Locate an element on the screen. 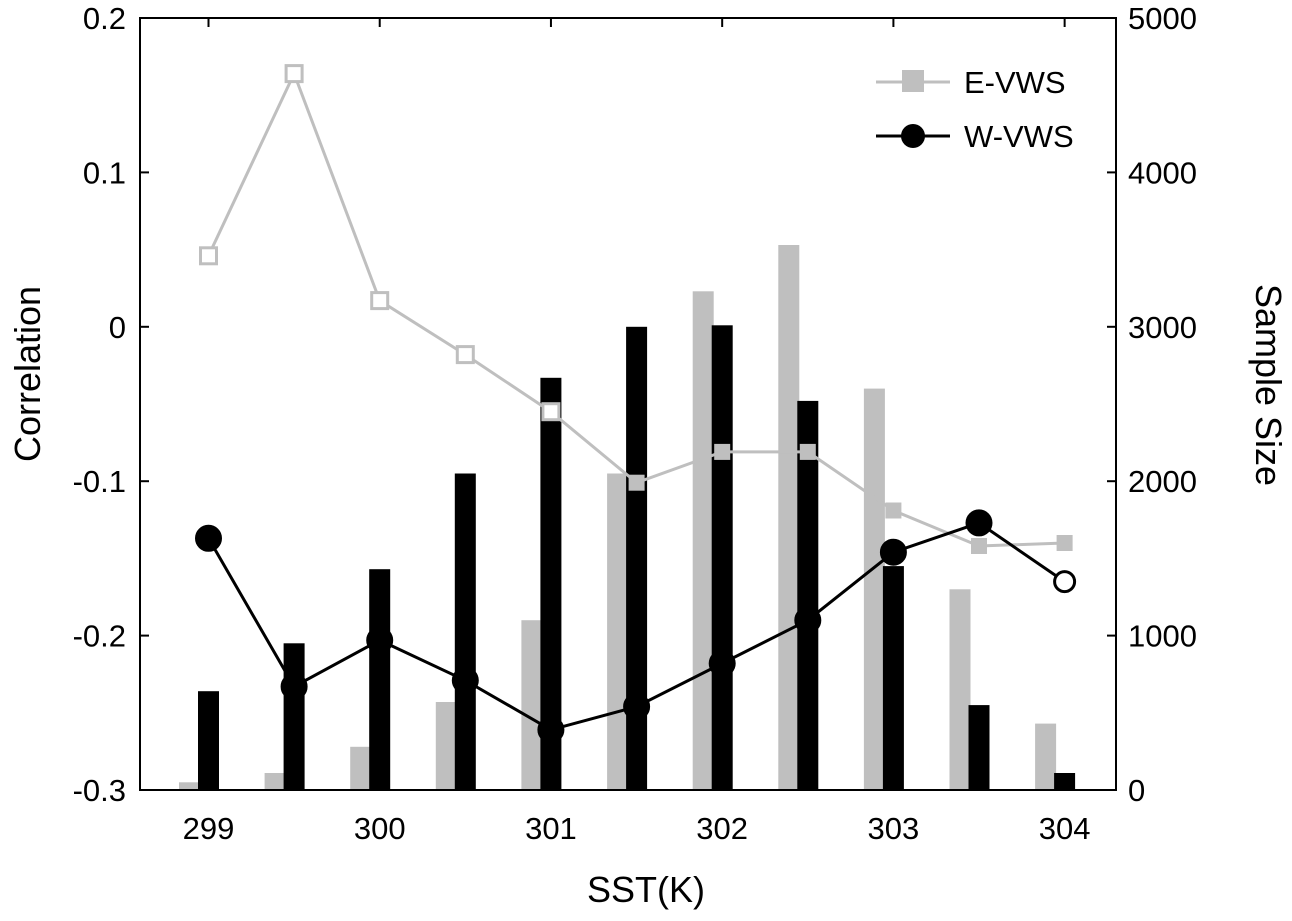 This screenshot has height=921, width=1292. y-tick-label-left: 0 is located at coordinates (117, 327).